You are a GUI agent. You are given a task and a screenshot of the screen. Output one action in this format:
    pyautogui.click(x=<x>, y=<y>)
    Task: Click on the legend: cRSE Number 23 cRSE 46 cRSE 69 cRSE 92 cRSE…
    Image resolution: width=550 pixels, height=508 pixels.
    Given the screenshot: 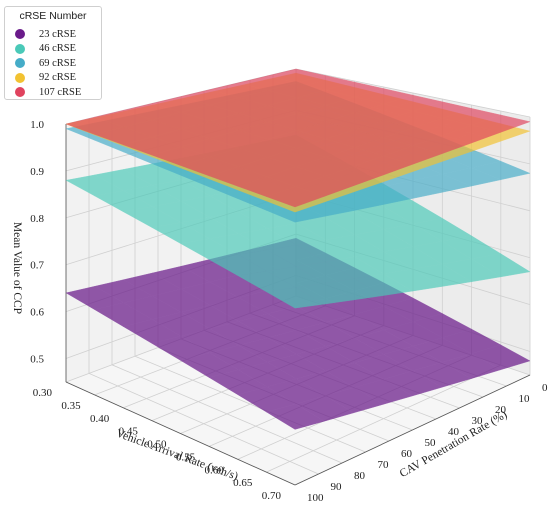 What is the action you would take?
    pyautogui.click(x=53, y=53)
    